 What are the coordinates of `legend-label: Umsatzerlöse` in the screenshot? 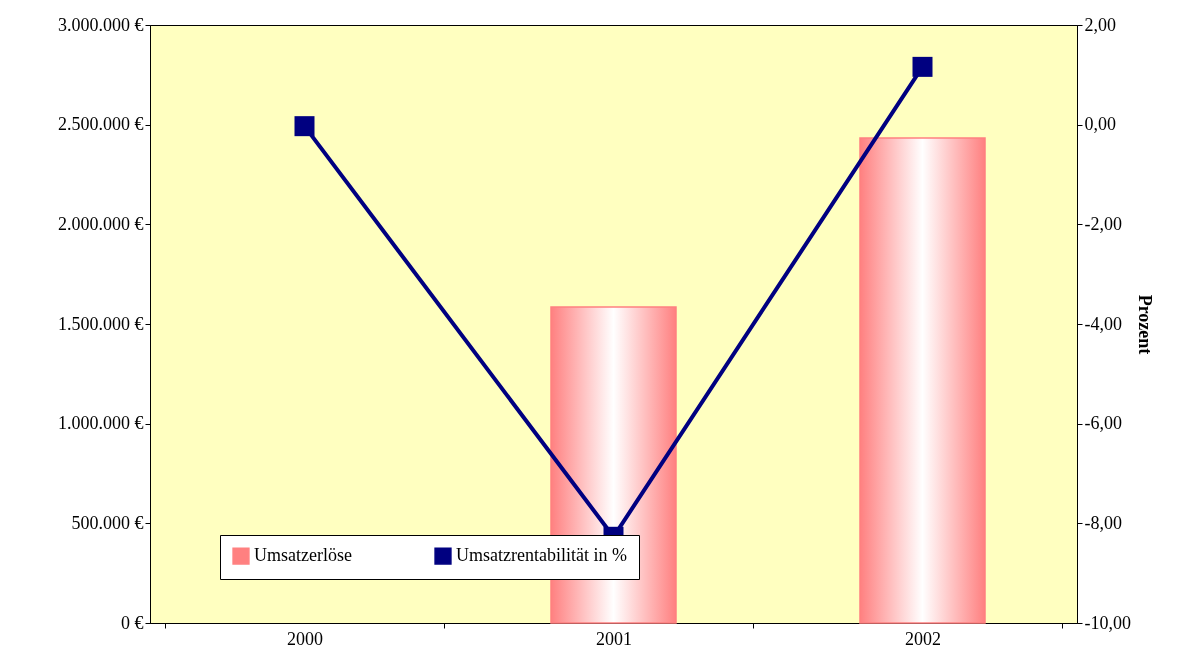 It's located at (303, 555).